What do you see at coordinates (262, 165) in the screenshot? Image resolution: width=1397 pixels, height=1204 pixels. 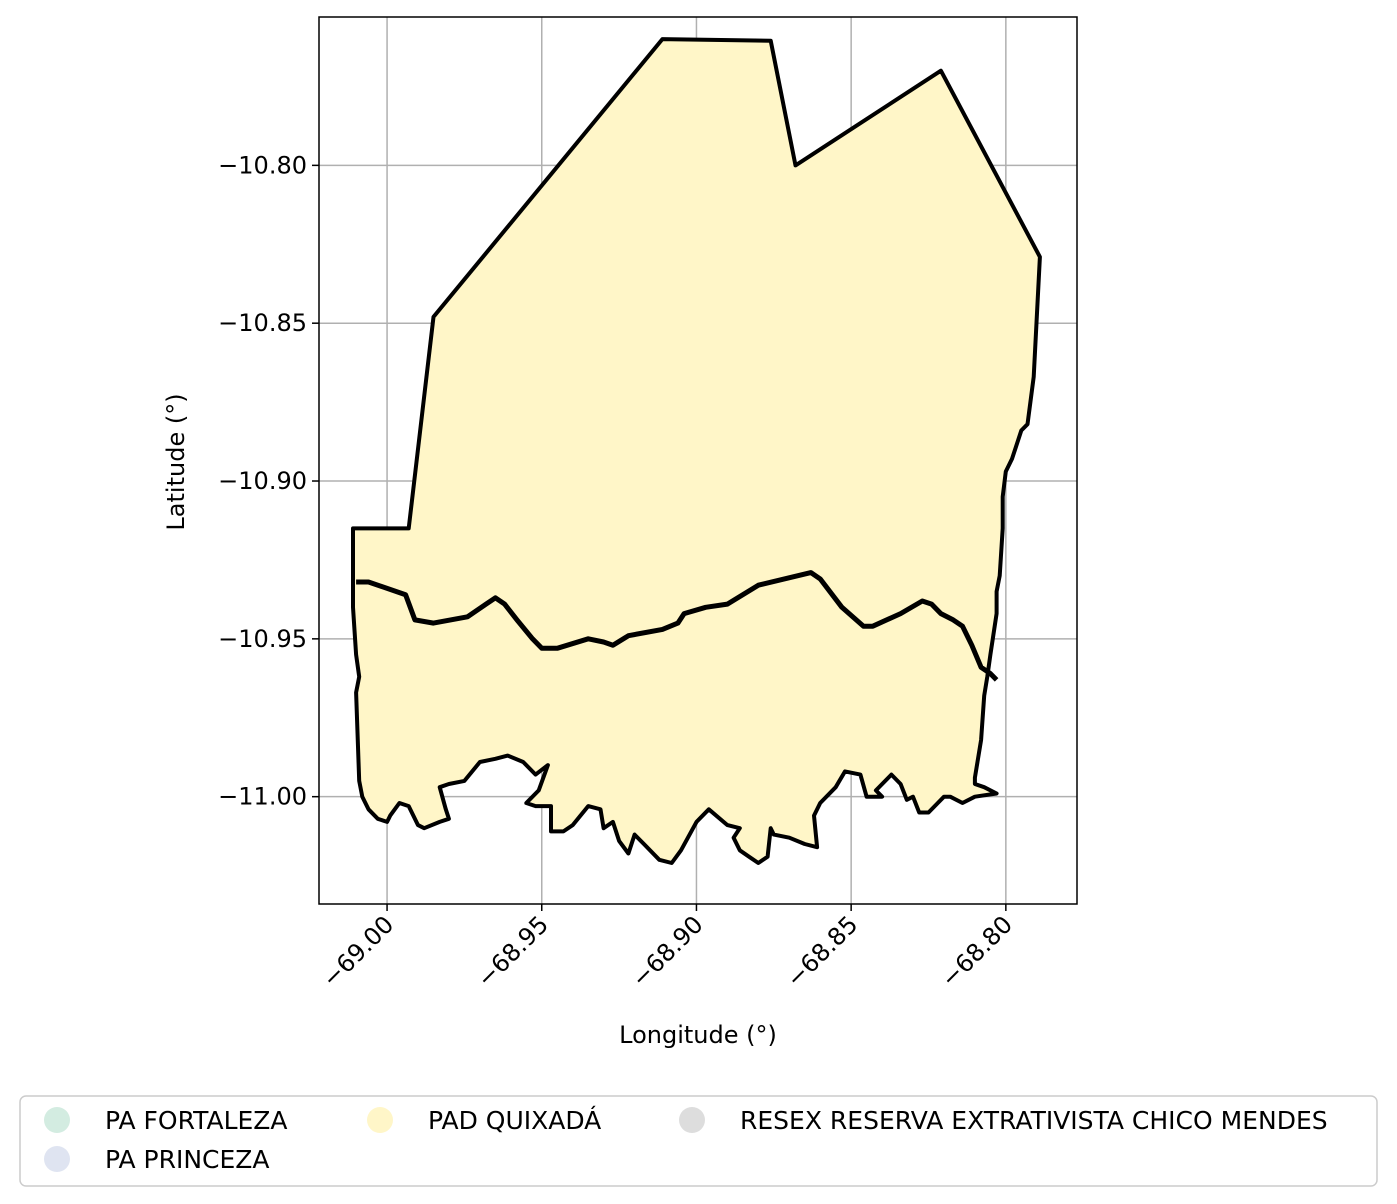 I see `y-tick-label-0: −10.80` at bounding box center [262, 165].